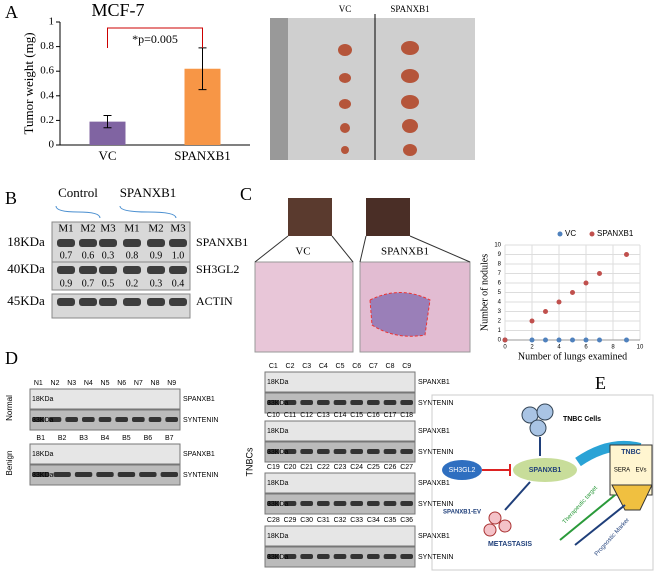 This screenshot has width=654, height=571. What do you see at coordinates (47, 46) in the screenshot?
I see `y-tick-label: 0.8` at bounding box center [47, 46].